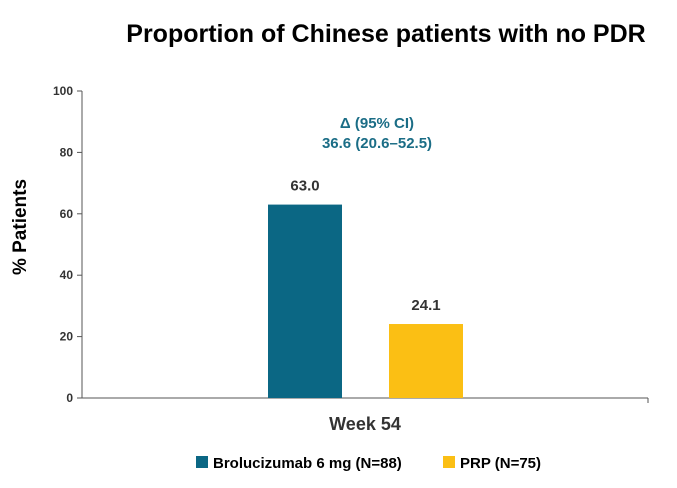 The width and height of the screenshot is (677, 488). Describe the element at coordinates (63, 91) in the screenshot. I see `y-tick-label: 100` at that location.